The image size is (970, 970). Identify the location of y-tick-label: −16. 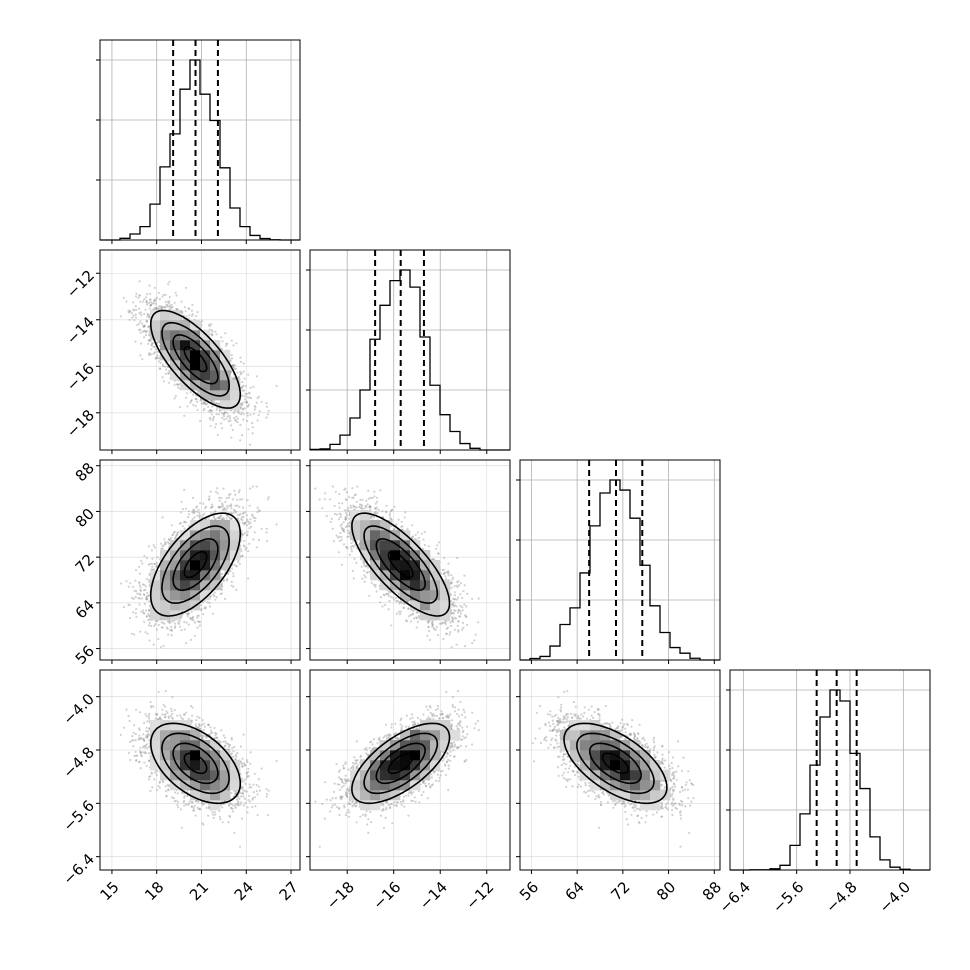
(80, 377).